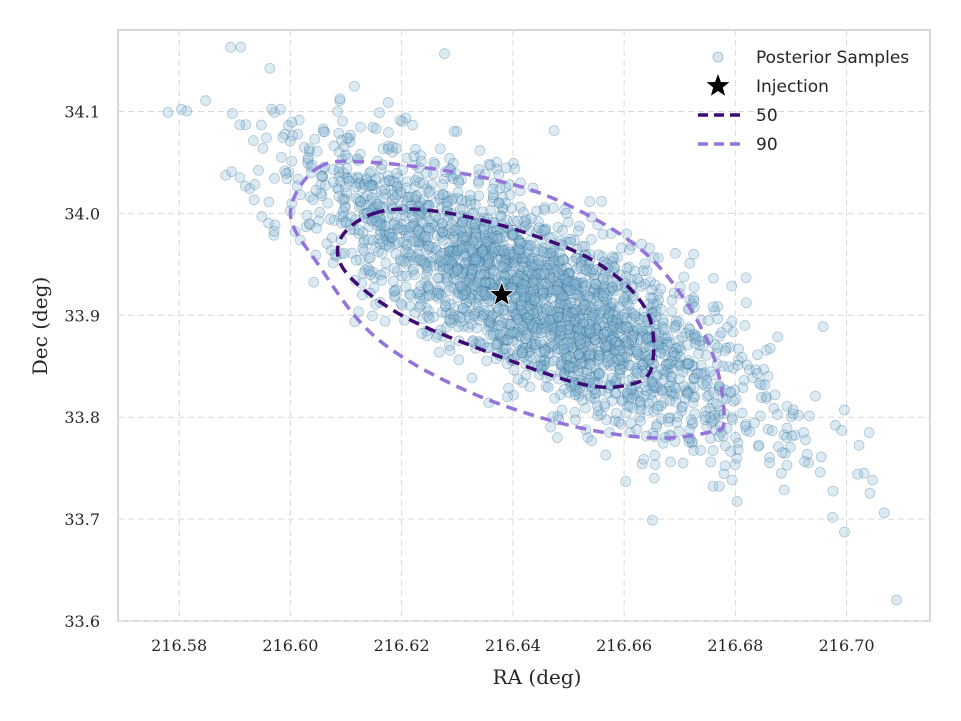 This screenshot has height=721, width=961. I want to click on y-axis-ticks: 33.633.733.833.934.034.1, so click(82, 367).